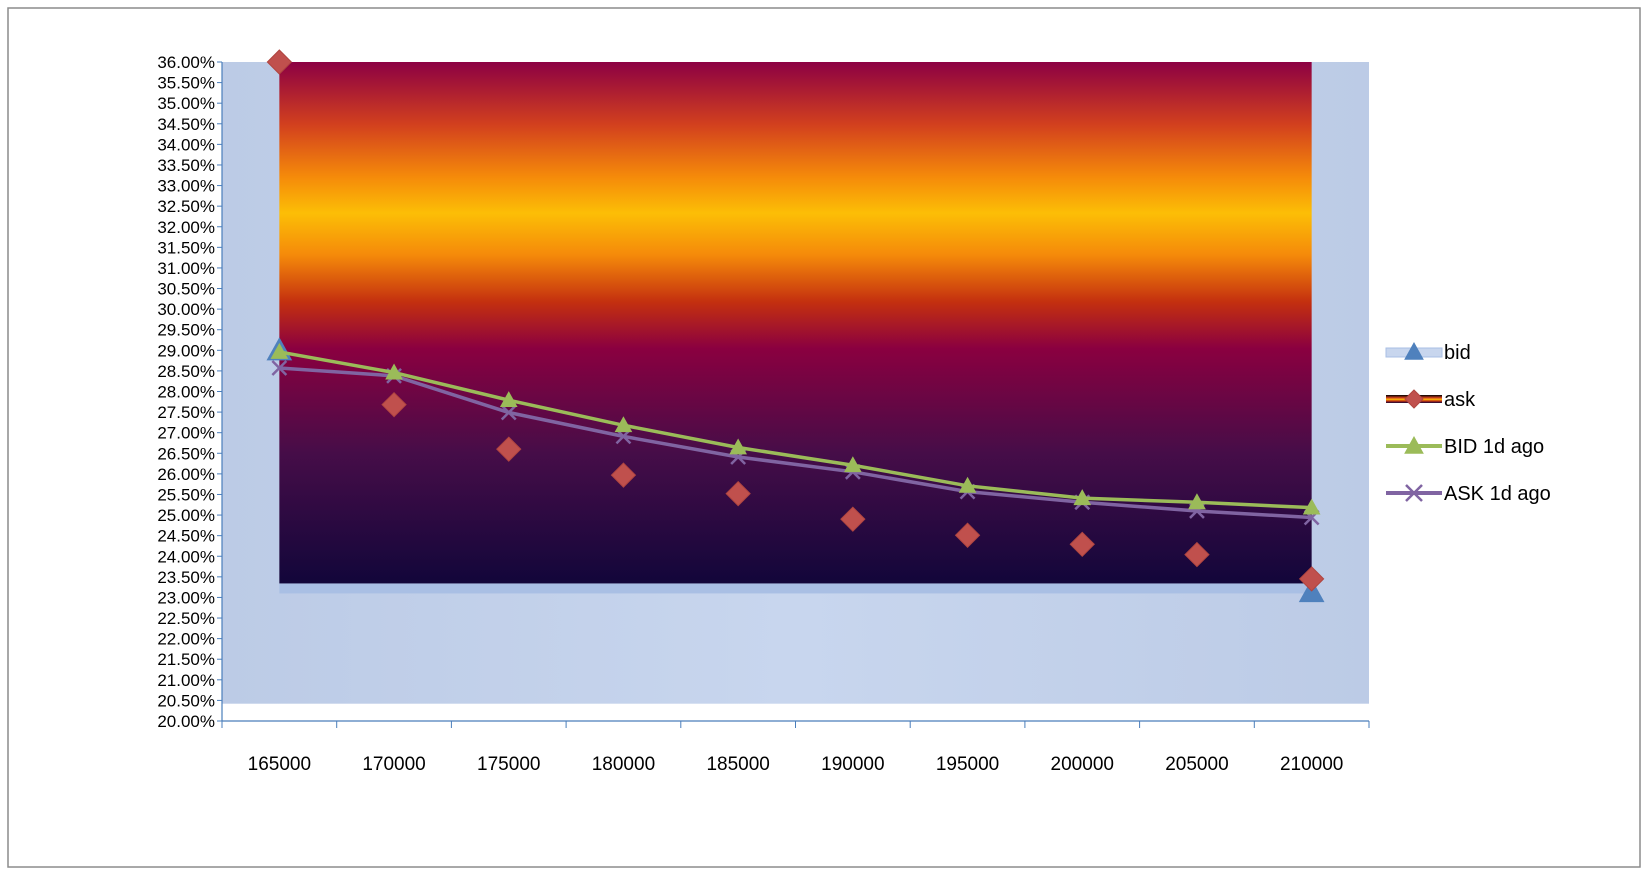  What do you see at coordinates (1497, 494) in the screenshot?
I see `legend-label: ASK 1d ago` at bounding box center [1497, 494].